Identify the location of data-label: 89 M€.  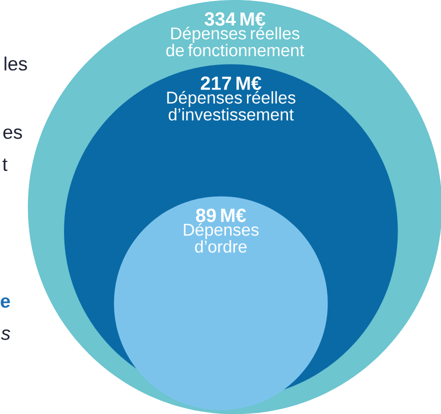
(221, 215).